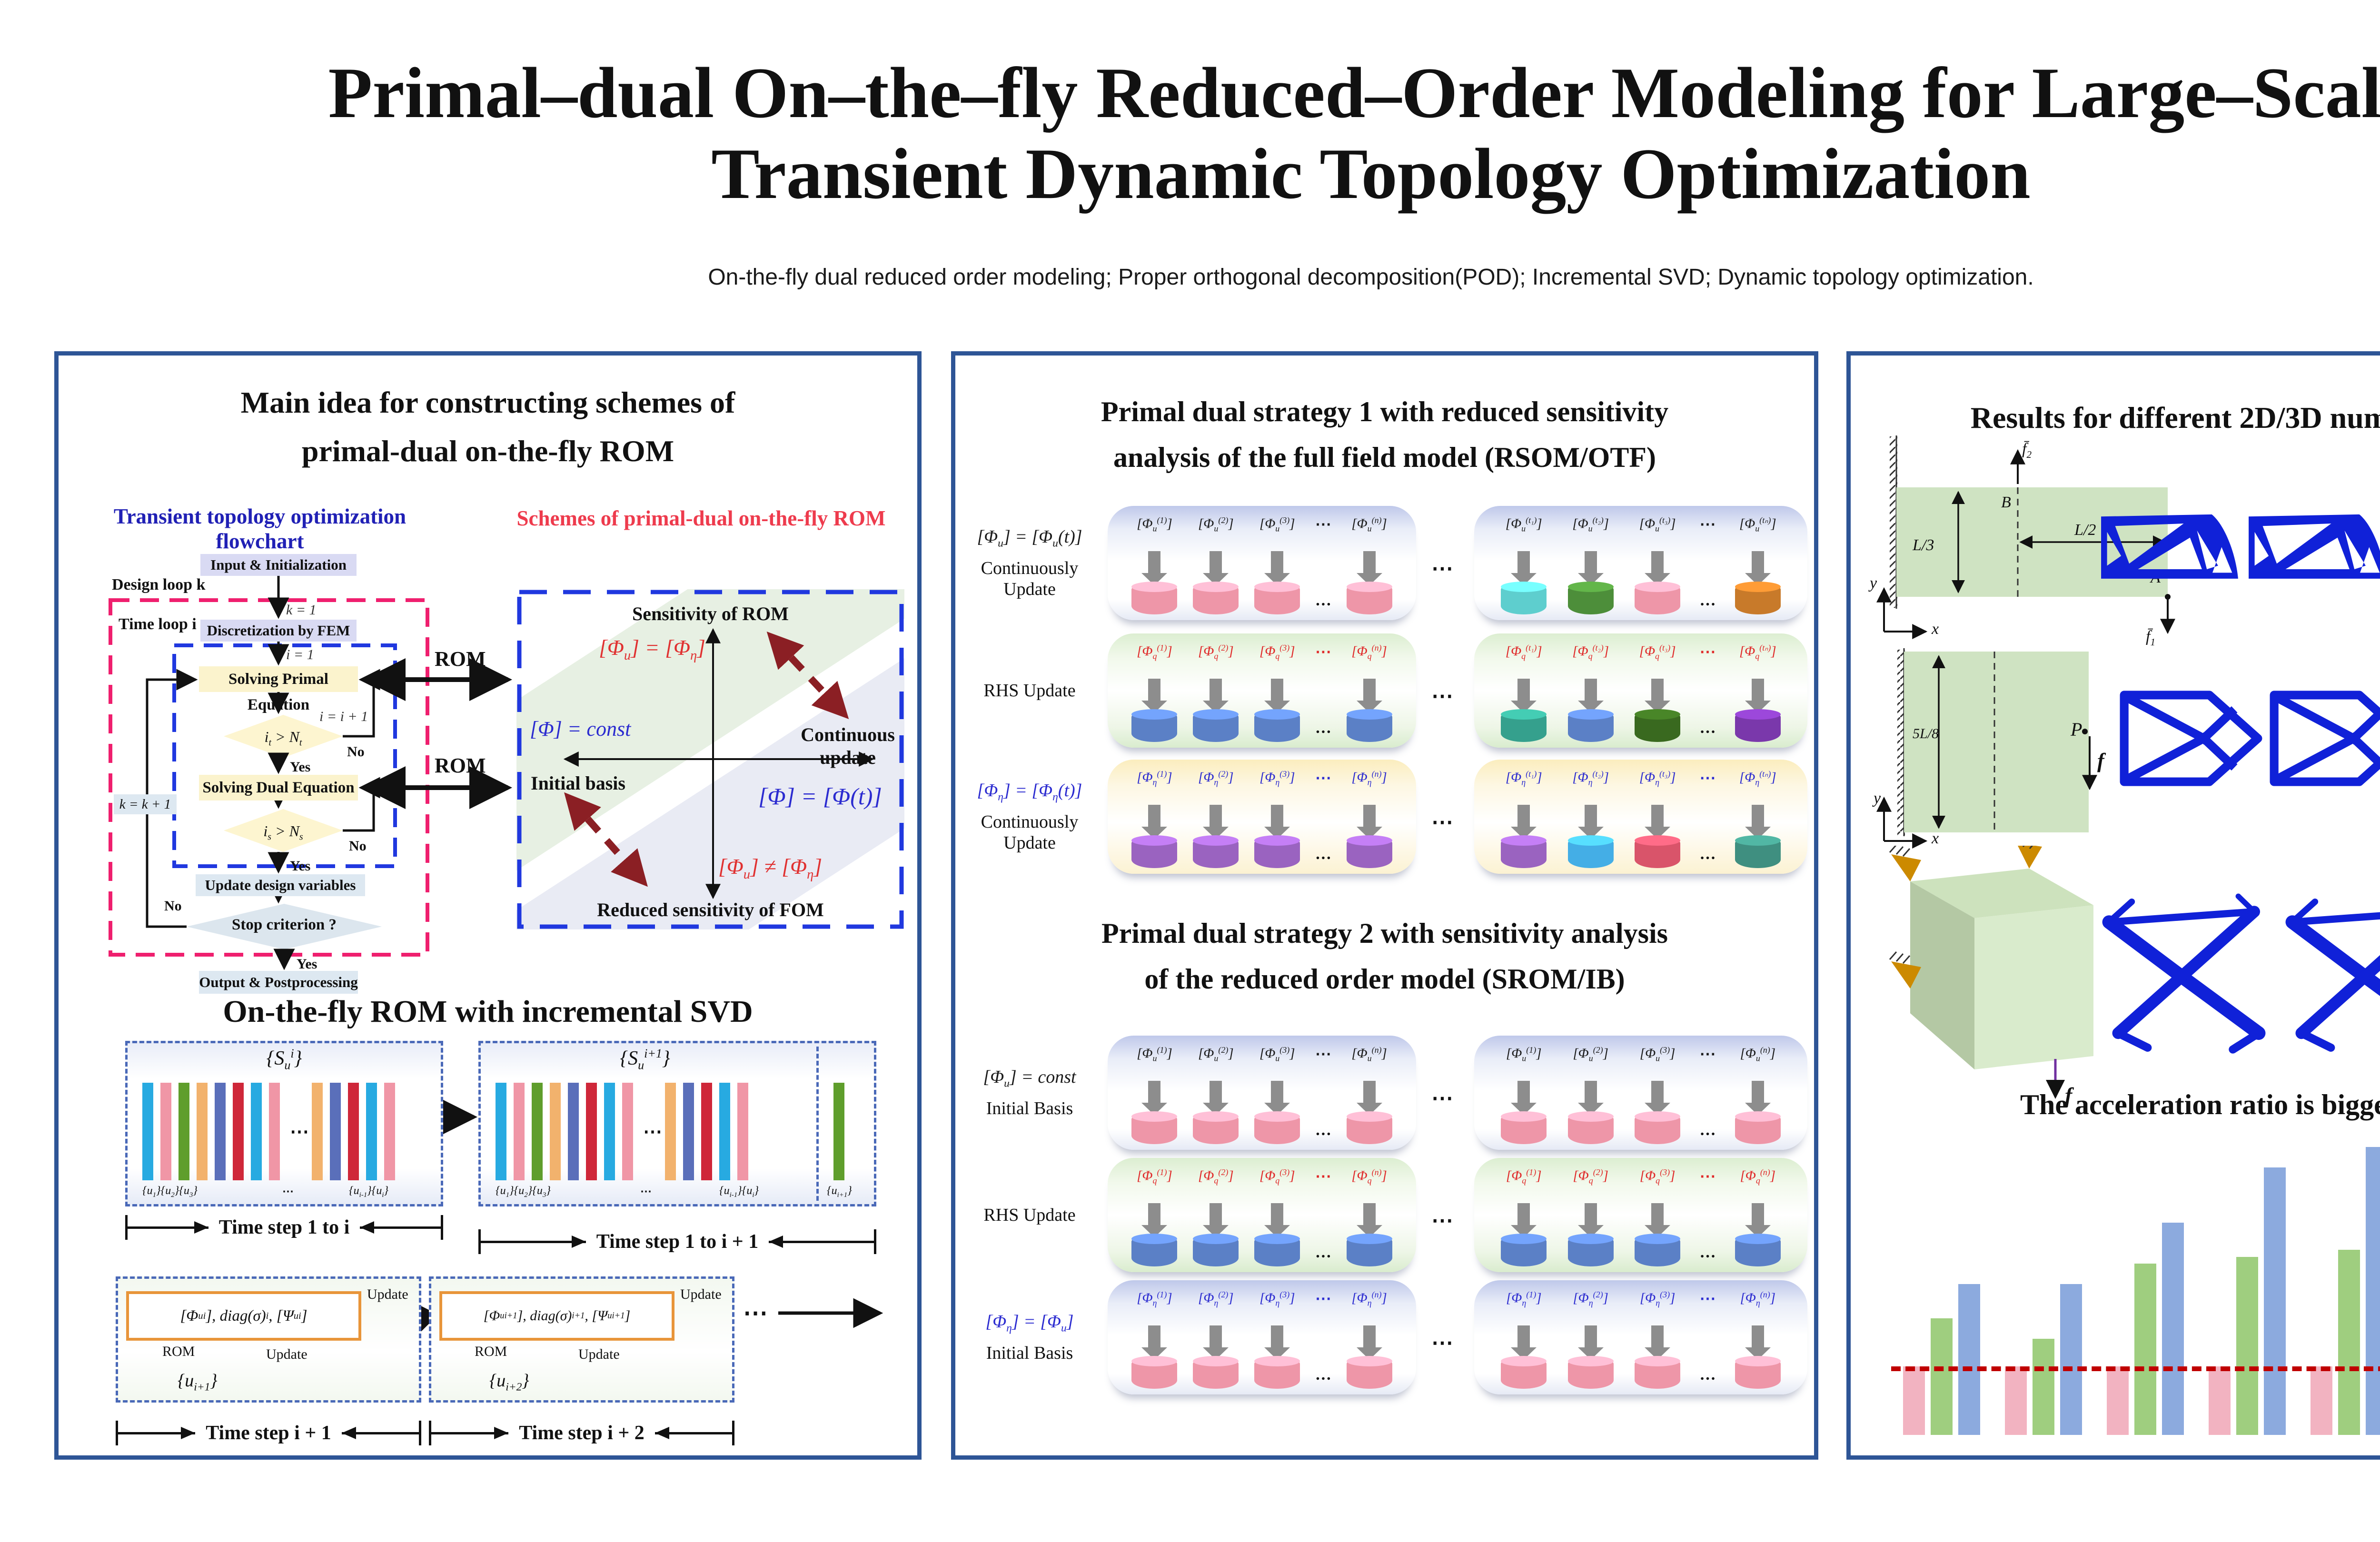 Image resolution: width=2380 pixels, height=1542 pixels. I want to click on flow-yes3: Yes, so click(307, 964).